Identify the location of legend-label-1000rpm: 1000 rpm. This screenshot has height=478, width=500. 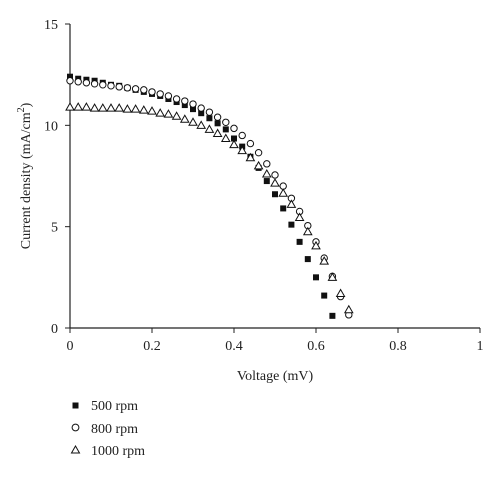
(118, 451).